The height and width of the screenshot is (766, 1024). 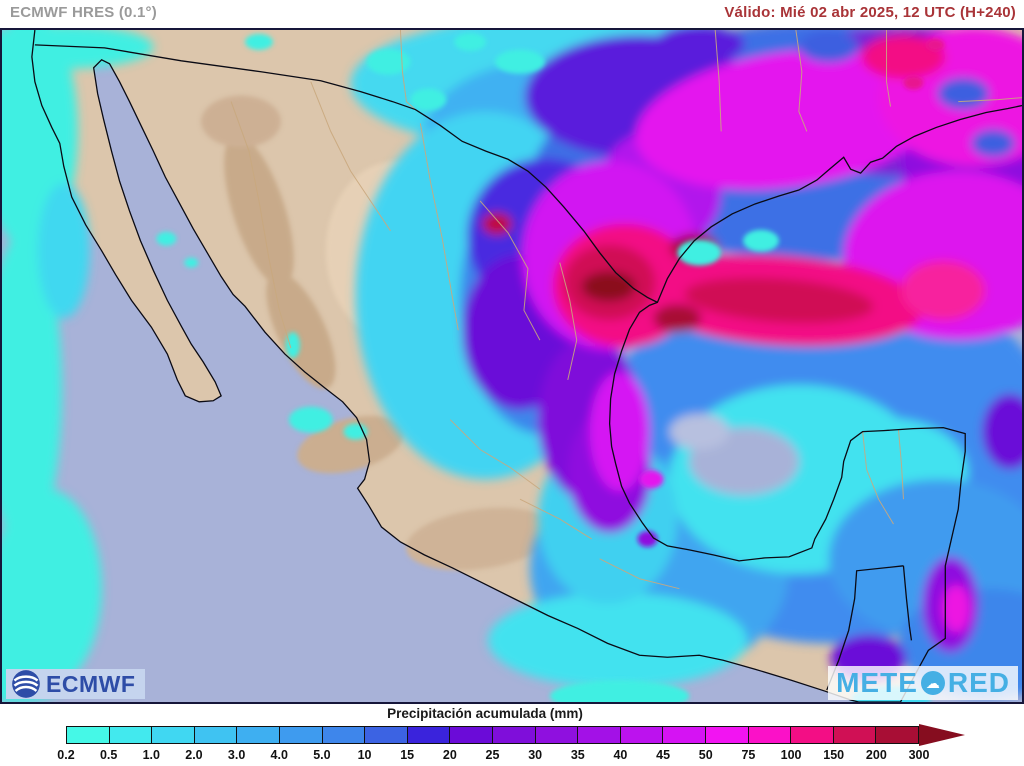 What do you see at coordinates (942, 735) in the screenshot?
I see `color-scale-arrow` at bounding box center [942, 735].